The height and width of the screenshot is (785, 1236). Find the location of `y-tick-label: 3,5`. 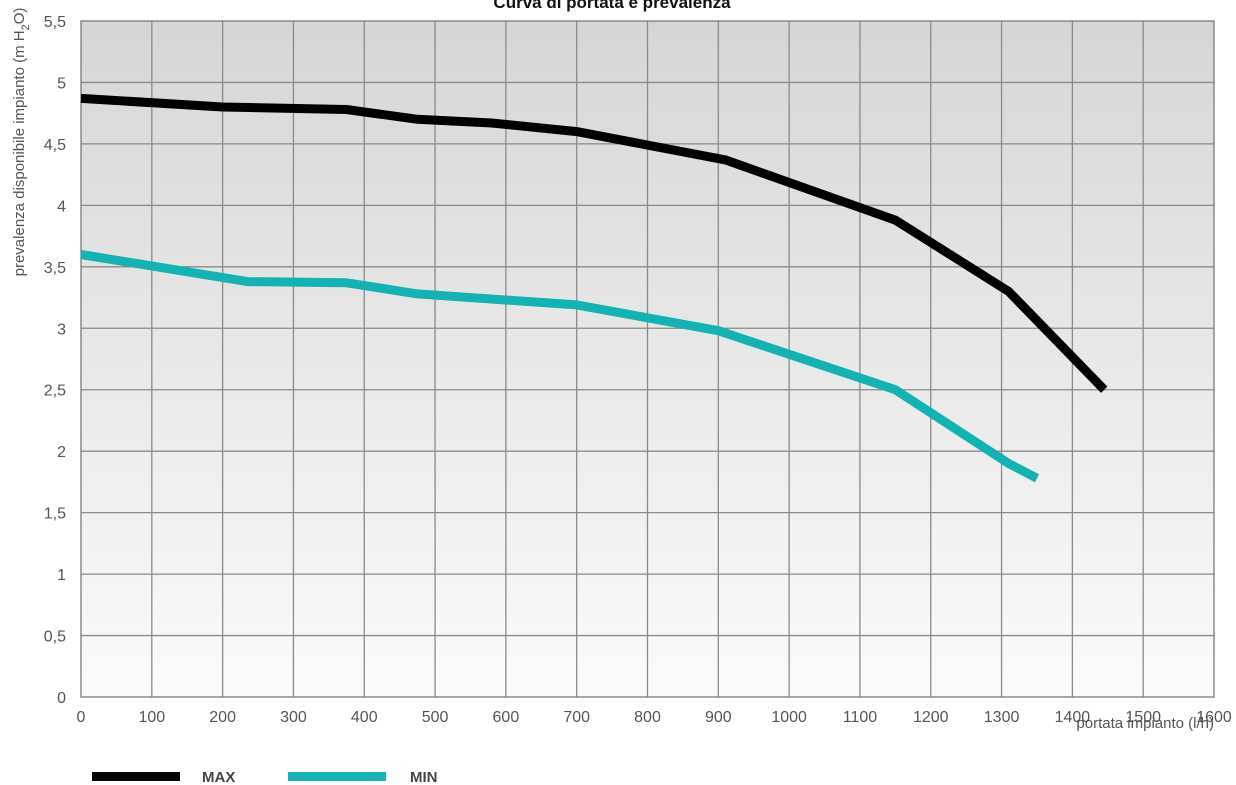

y-tick-label: 3,5 is located at coordinates (55, 268).